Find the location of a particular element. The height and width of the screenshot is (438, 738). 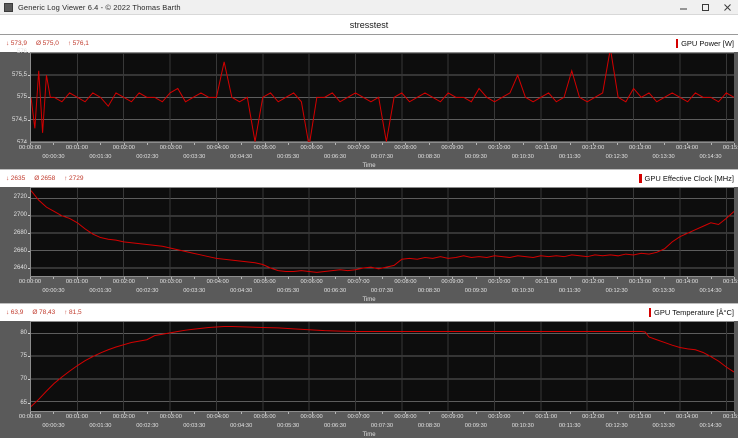

legend-color-swatch is located at coordinates (650, 313).